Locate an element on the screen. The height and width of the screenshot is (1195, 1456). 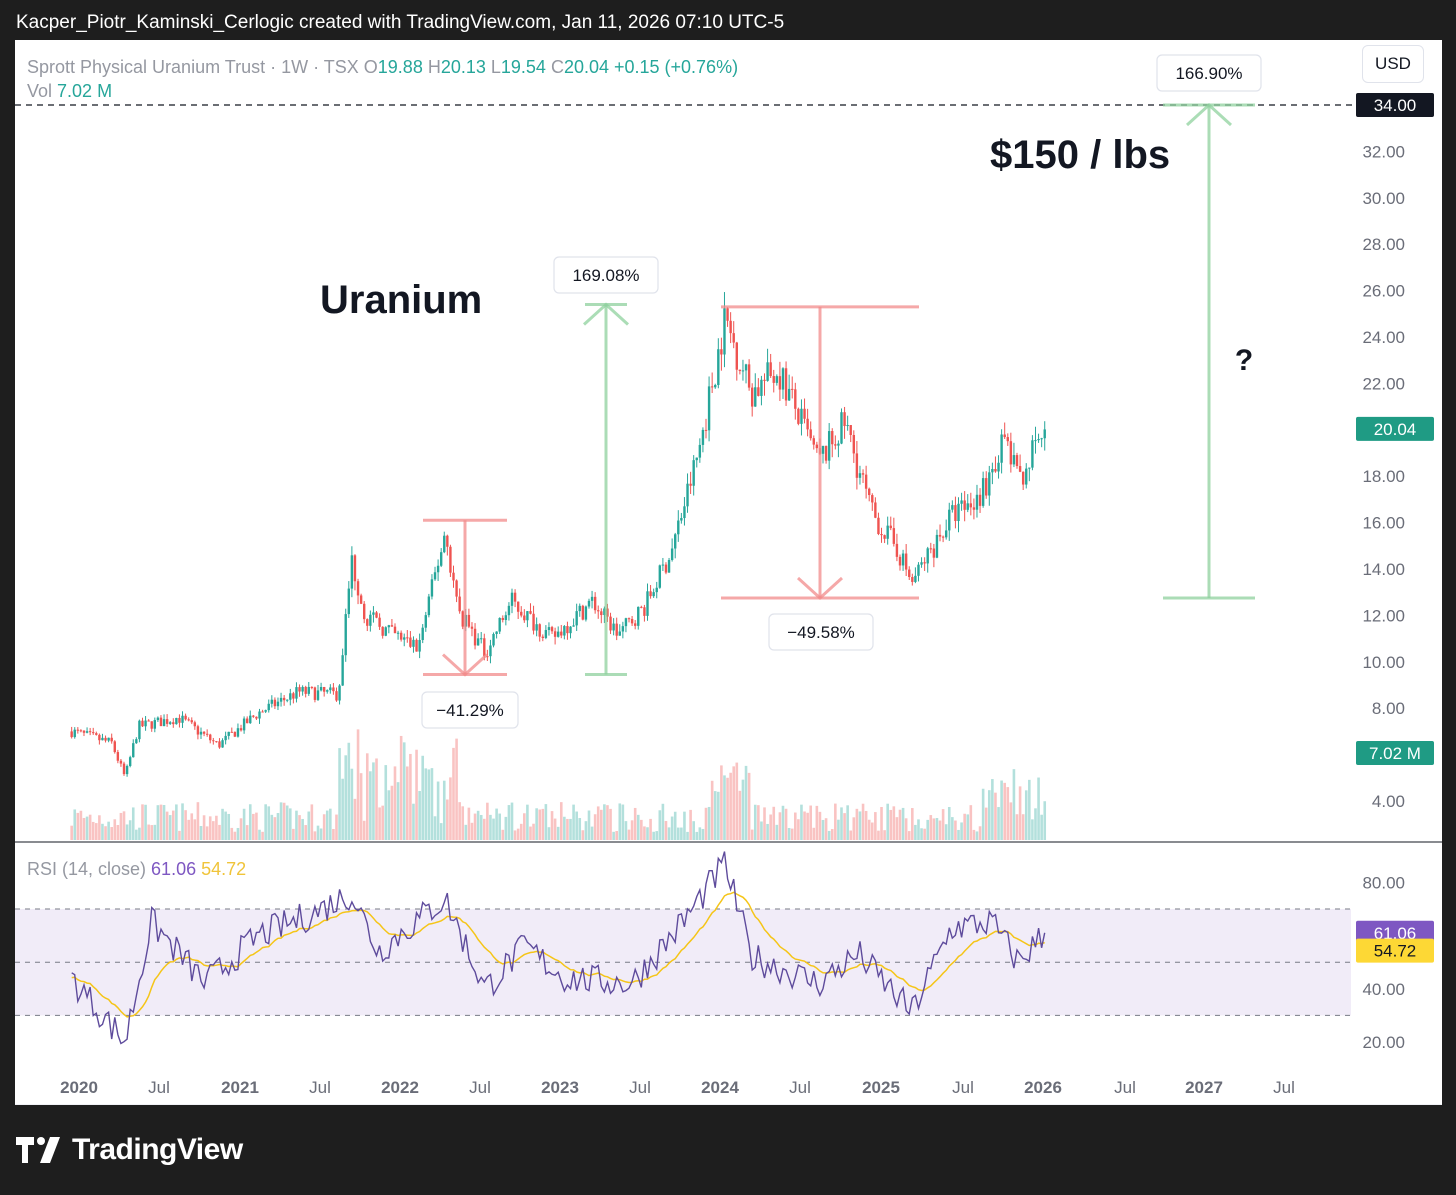
pct-rise-2: 166.90% is located at coordinates (1208, 73).